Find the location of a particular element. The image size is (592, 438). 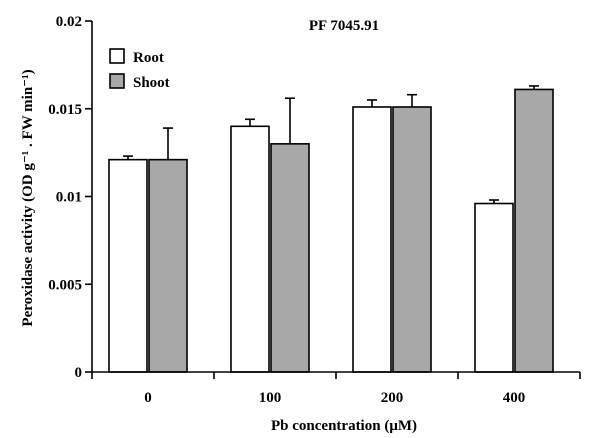

legend: Root Shoot is located at coordinates (139, 69).